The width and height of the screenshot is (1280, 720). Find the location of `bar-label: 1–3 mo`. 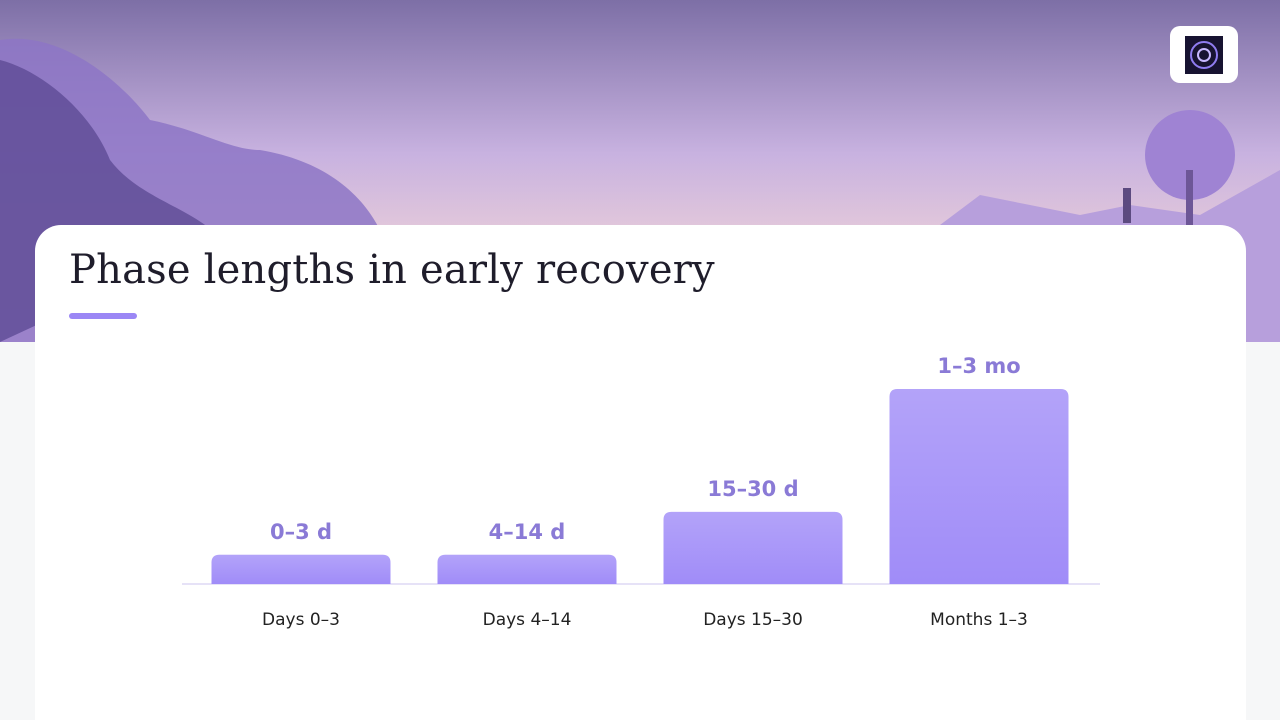

bar-label: 1–3 mo is located at coordinates (978, 366).